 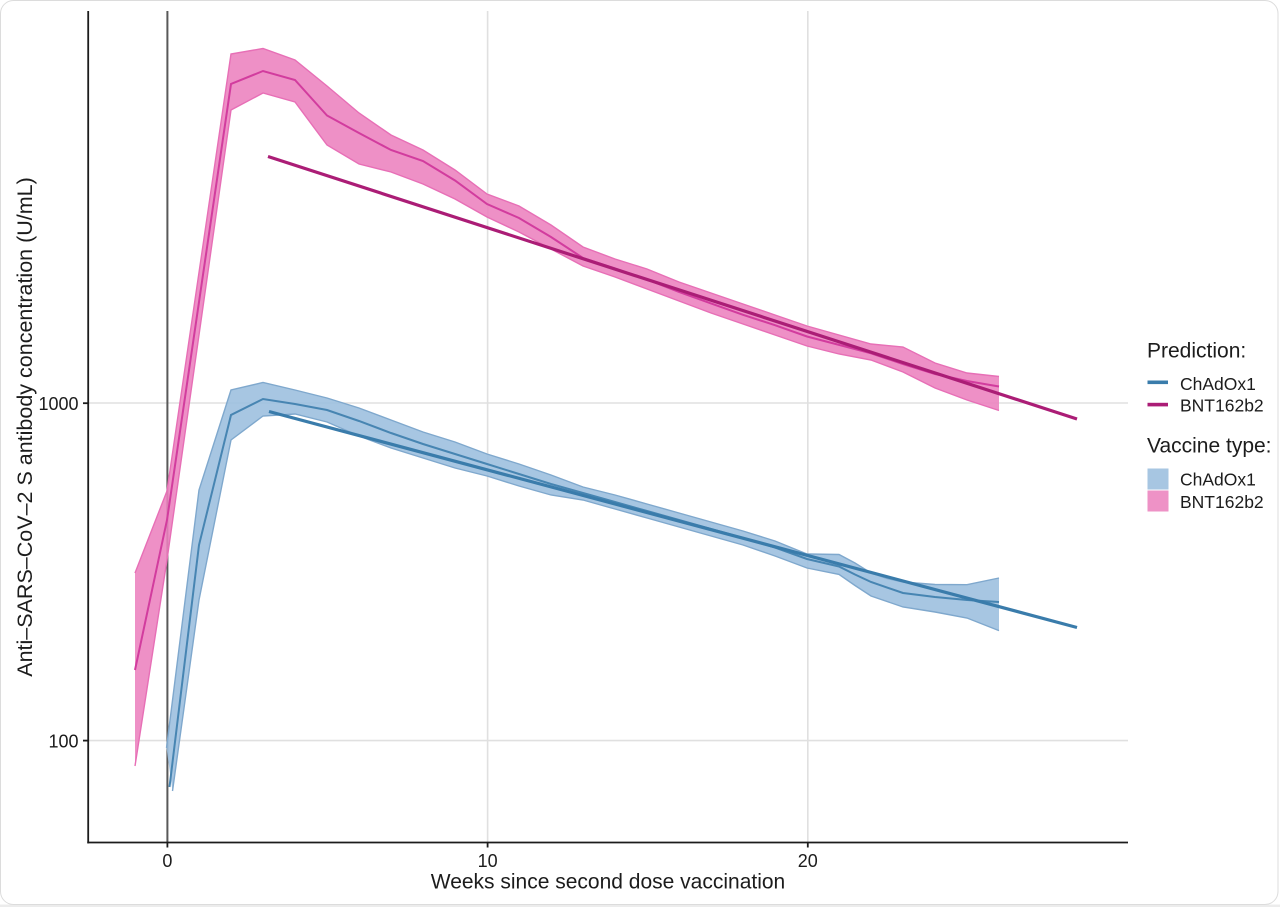 I want to click on svg-text: 100, so click(x=63, y=741).